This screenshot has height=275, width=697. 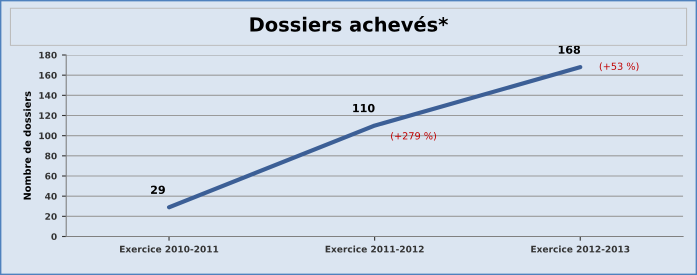 What do you see at coordinates (413, 136) in the screenshot?
I see `annotation: (+279 %)` at bounding box center [413, 136].